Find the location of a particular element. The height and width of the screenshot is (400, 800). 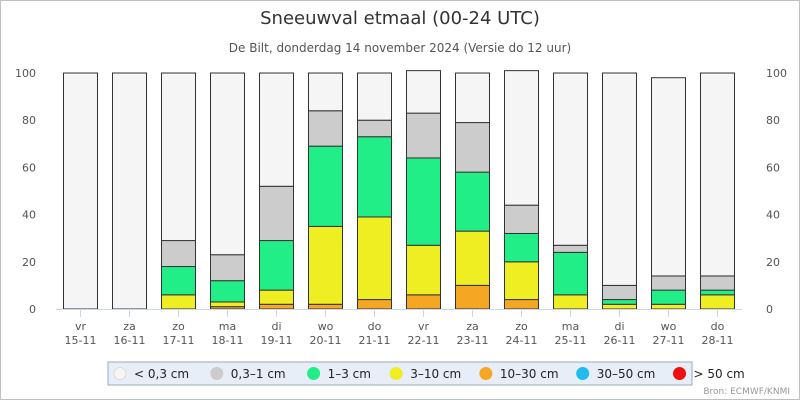

legend-label: 0,3–1 cm is located at coordinates (258, 374).